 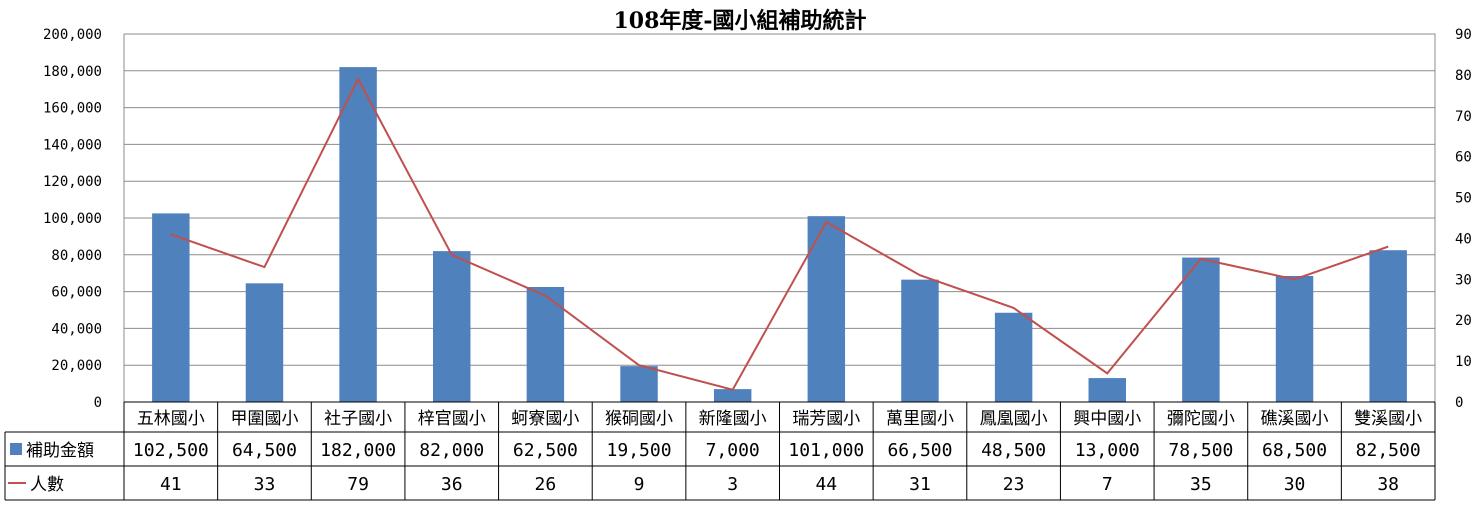 I want to click on data-label: 68,500, so click(x=1294, y=450).